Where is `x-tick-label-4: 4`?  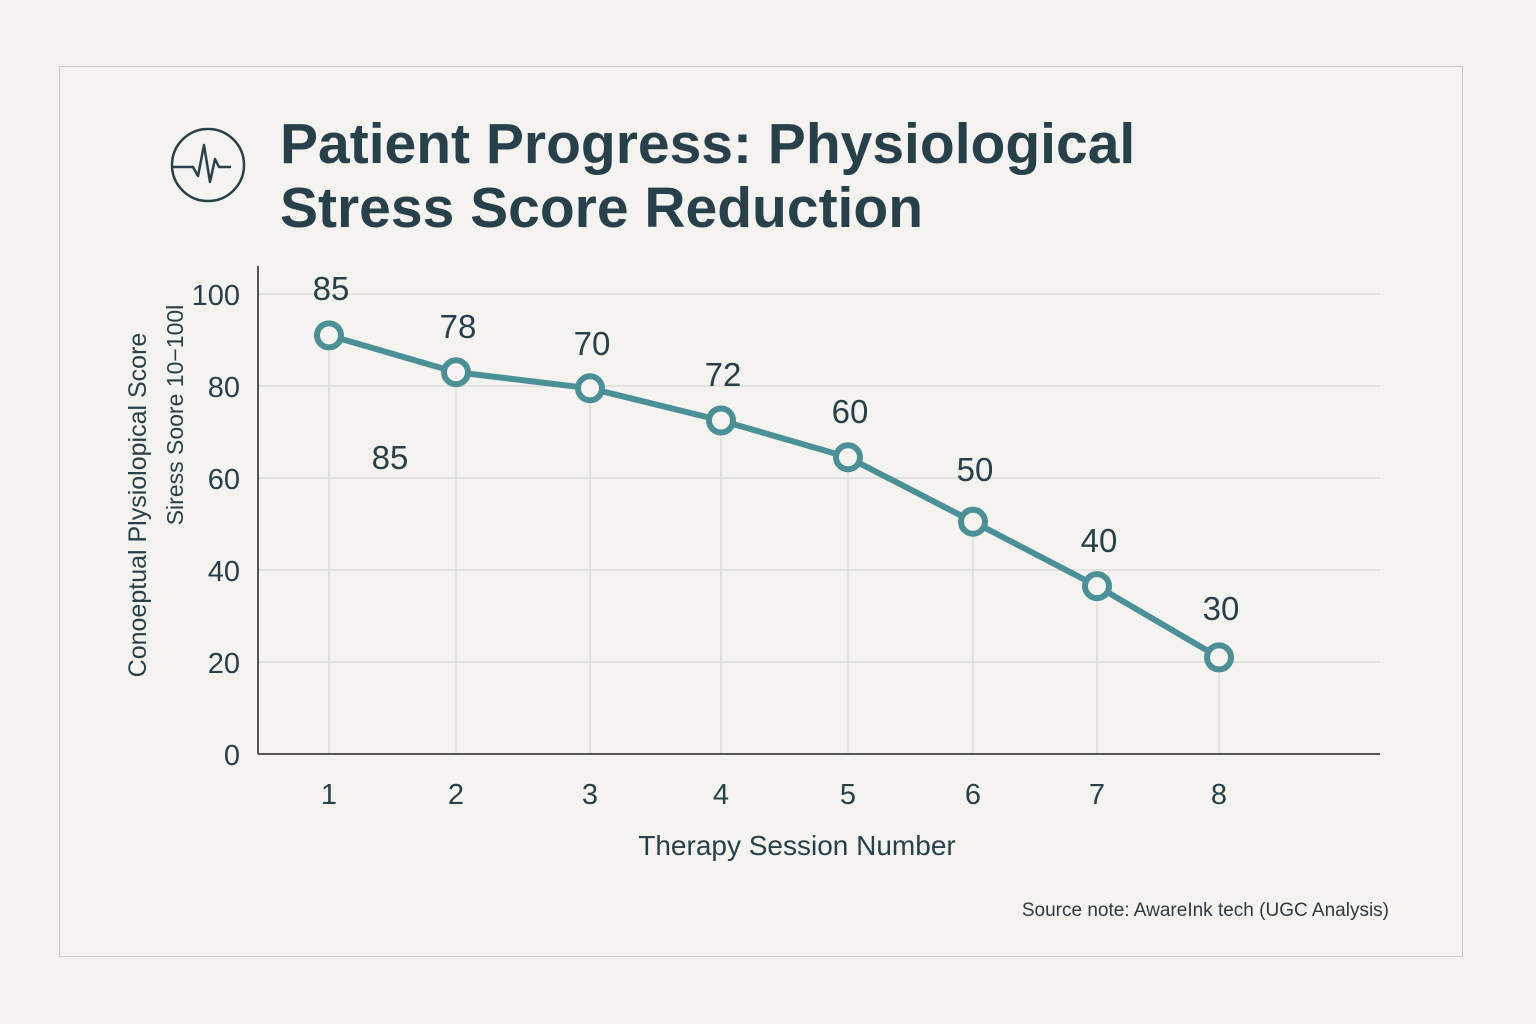 x-tick-label-4: 4 is located at coordinates (721, 795).